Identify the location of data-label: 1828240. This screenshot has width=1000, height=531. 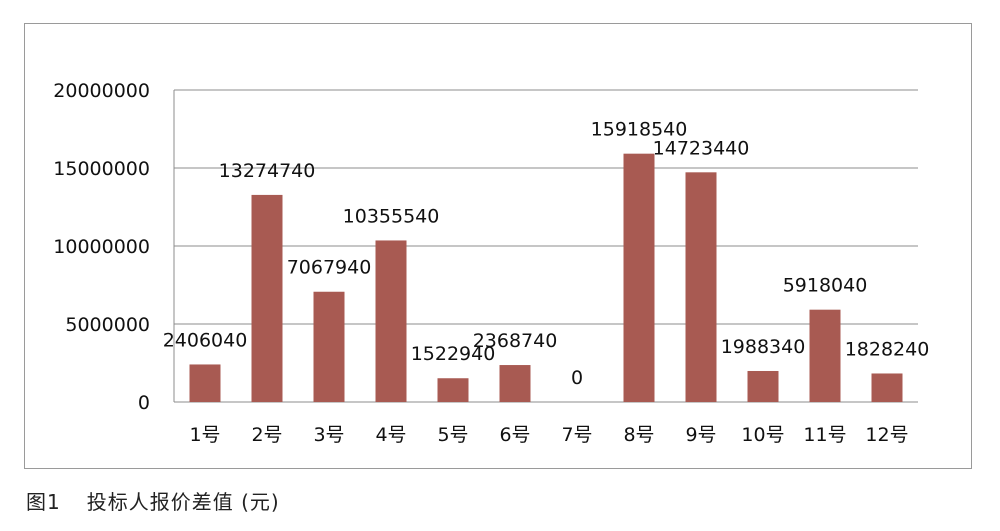
(887, 349).